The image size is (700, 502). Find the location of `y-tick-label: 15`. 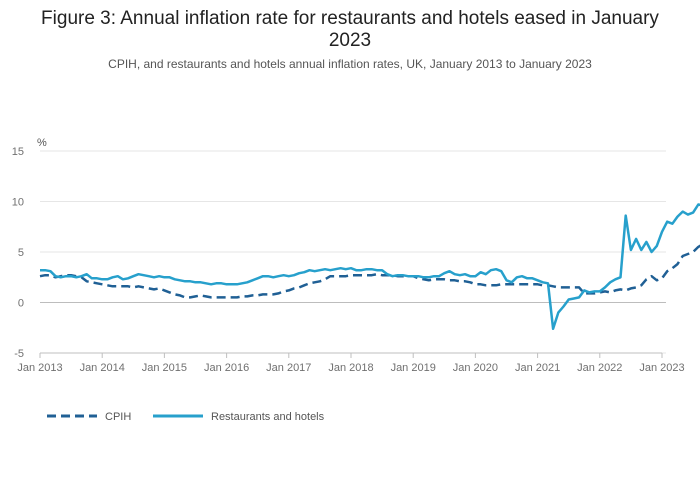

y-tick-label: 15 is located at coordinates (18, 152).